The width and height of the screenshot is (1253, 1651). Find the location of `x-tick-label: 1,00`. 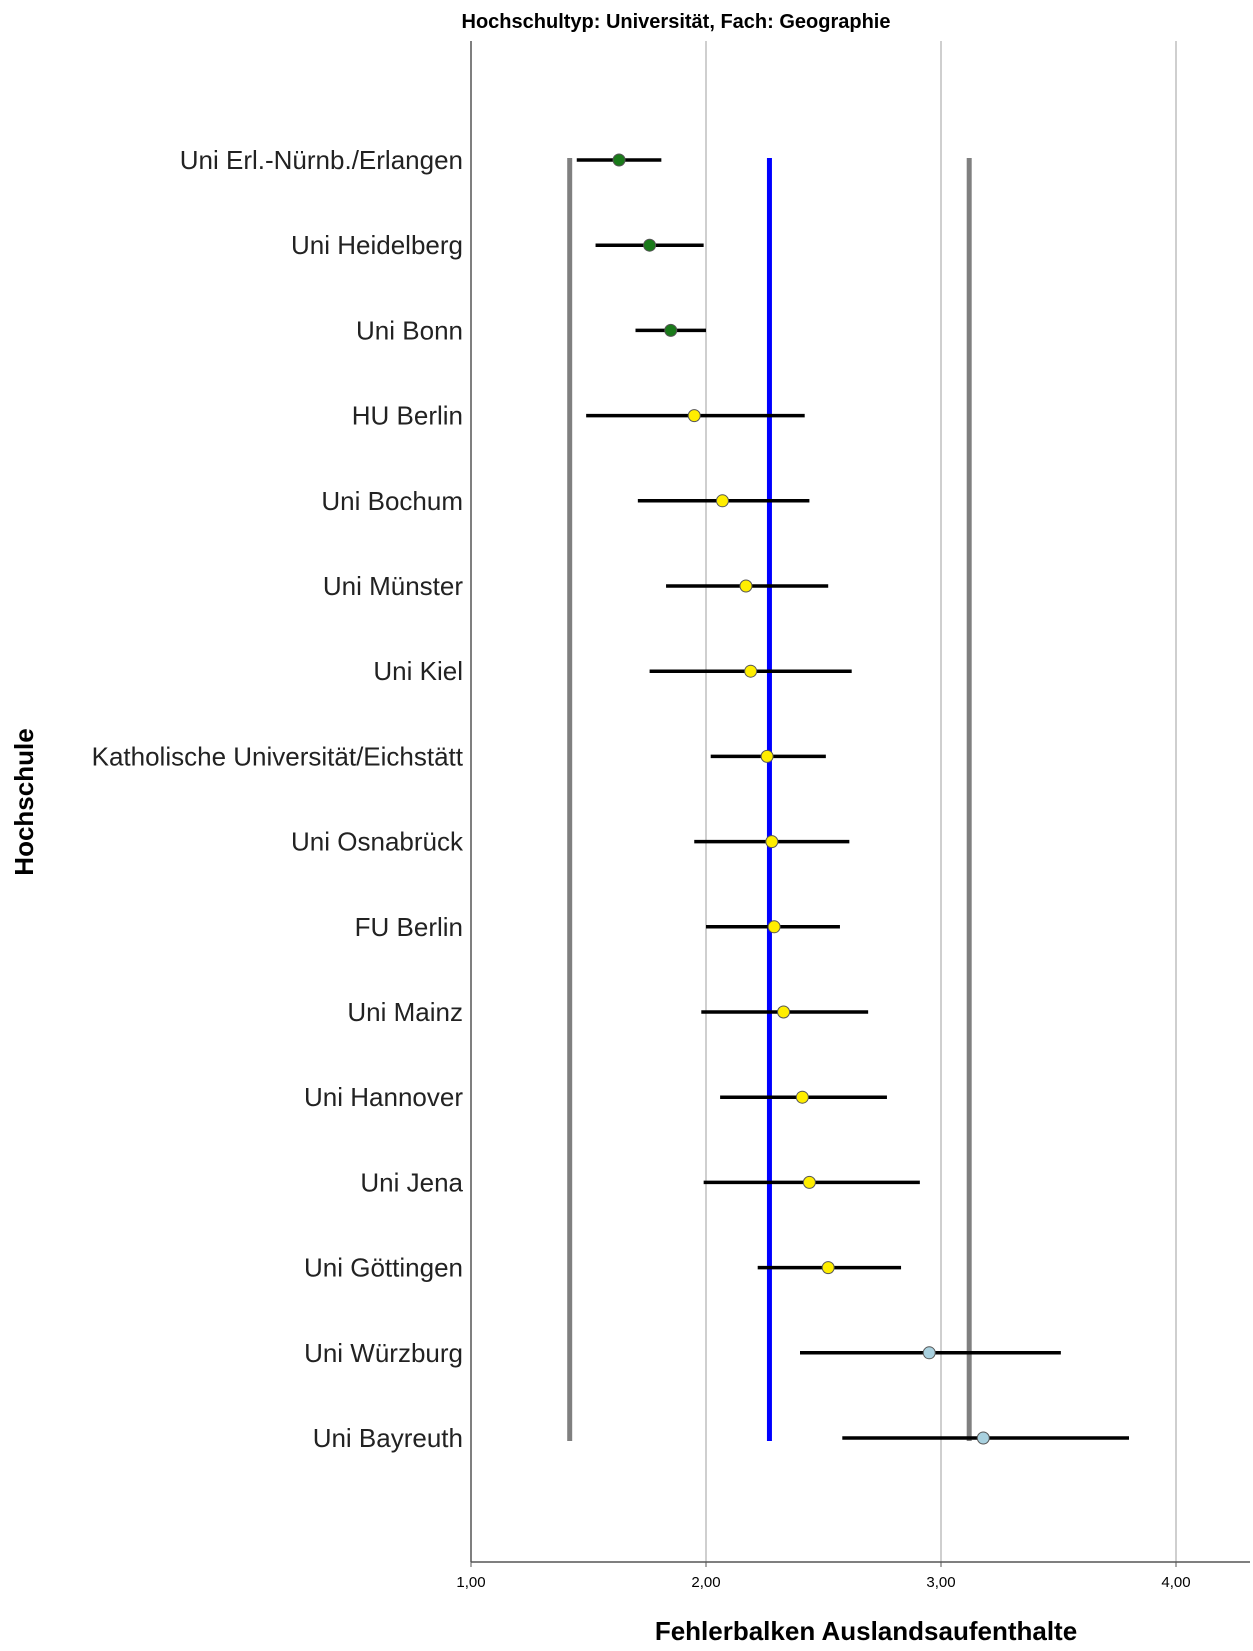

x-tick-label: 1,00 is located at coordinates (470, 1582).